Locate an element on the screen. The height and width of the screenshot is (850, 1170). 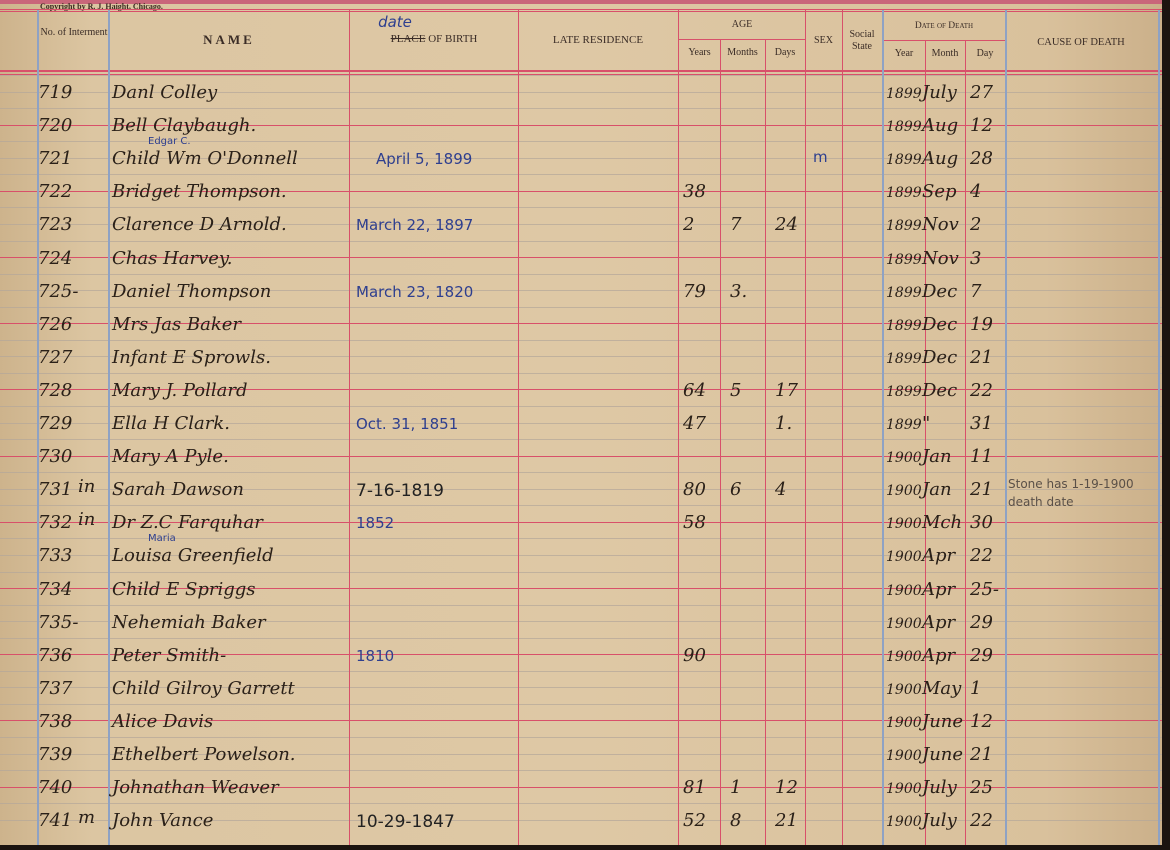
date-of-birth: Oct. 31, 1851 is located at coordinates (407, 424).